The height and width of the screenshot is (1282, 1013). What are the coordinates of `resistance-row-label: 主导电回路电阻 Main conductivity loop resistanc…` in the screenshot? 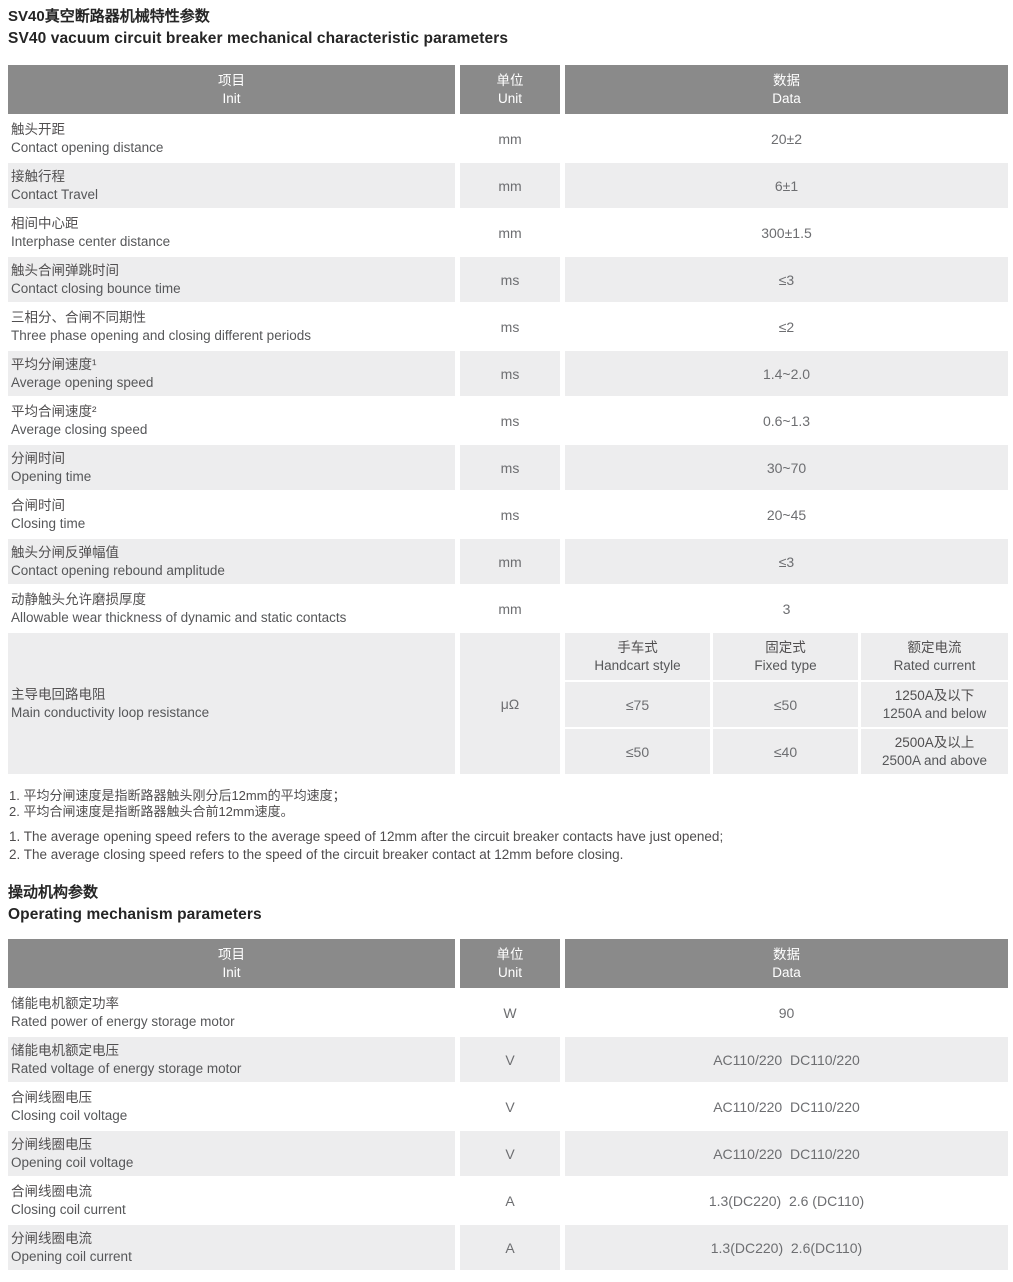 It's located at (231, 704).